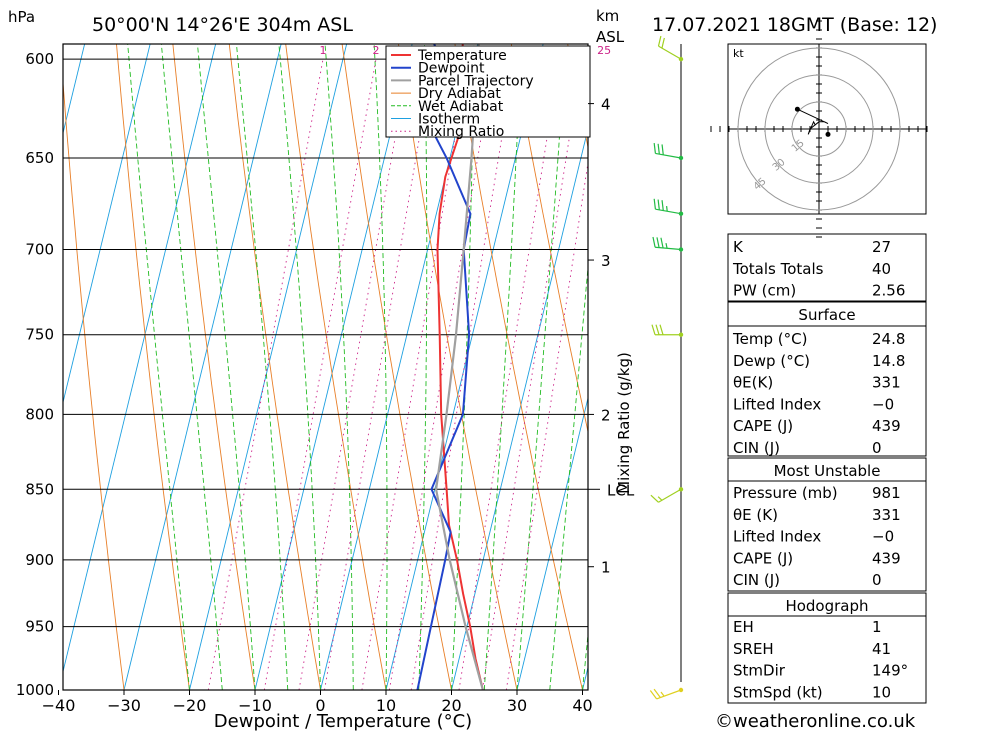 Image resolution: width=1000 pixels, height=733 pixels. I want to click on x-tick-label: 0, so click(320, 705).